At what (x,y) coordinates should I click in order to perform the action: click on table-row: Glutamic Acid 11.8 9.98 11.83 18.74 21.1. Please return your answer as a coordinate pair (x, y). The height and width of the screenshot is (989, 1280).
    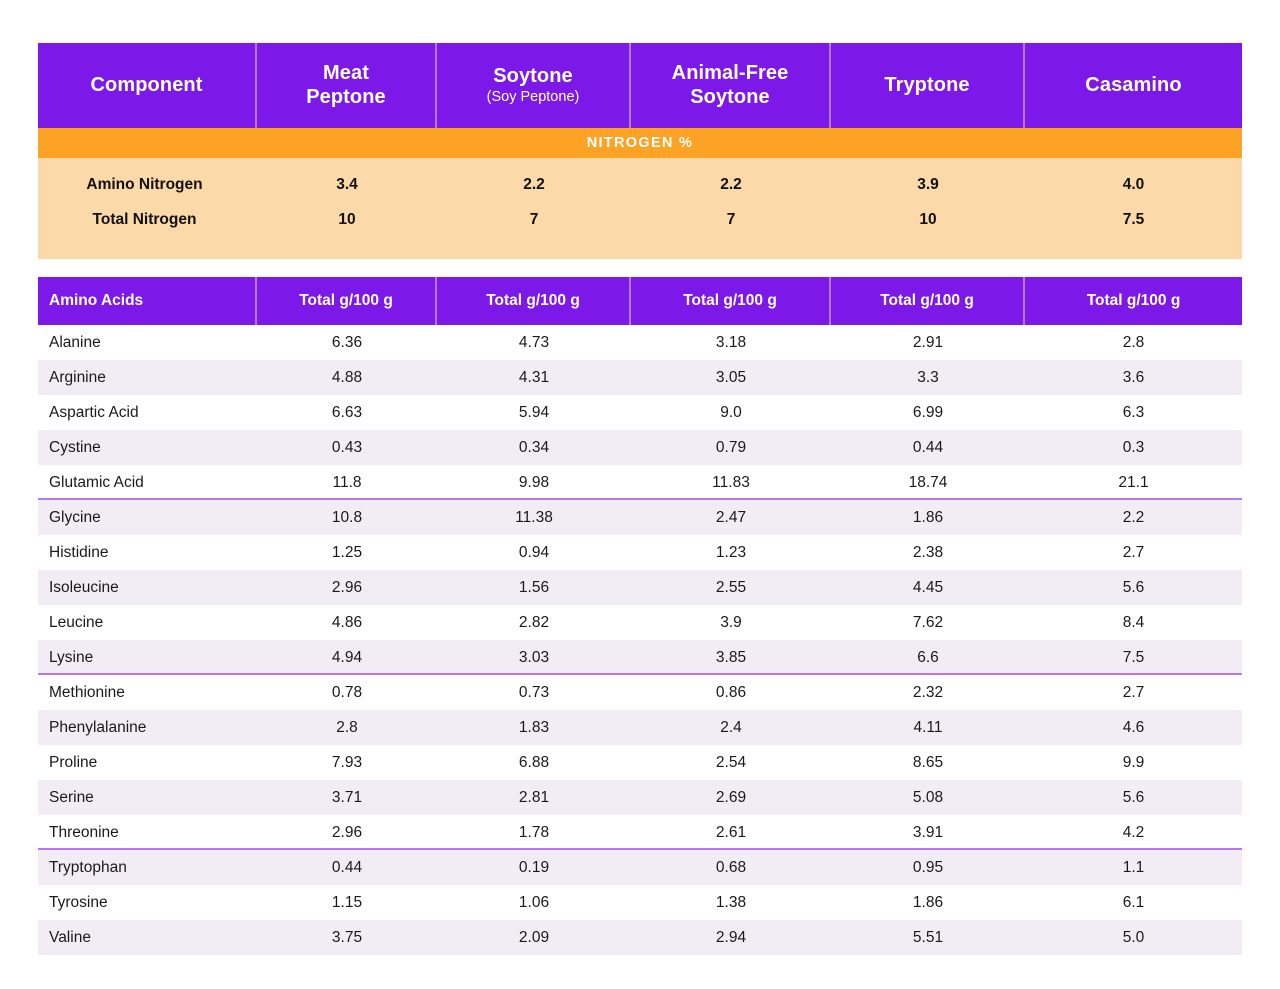
    Looking at the image, I should click on (640, 482).